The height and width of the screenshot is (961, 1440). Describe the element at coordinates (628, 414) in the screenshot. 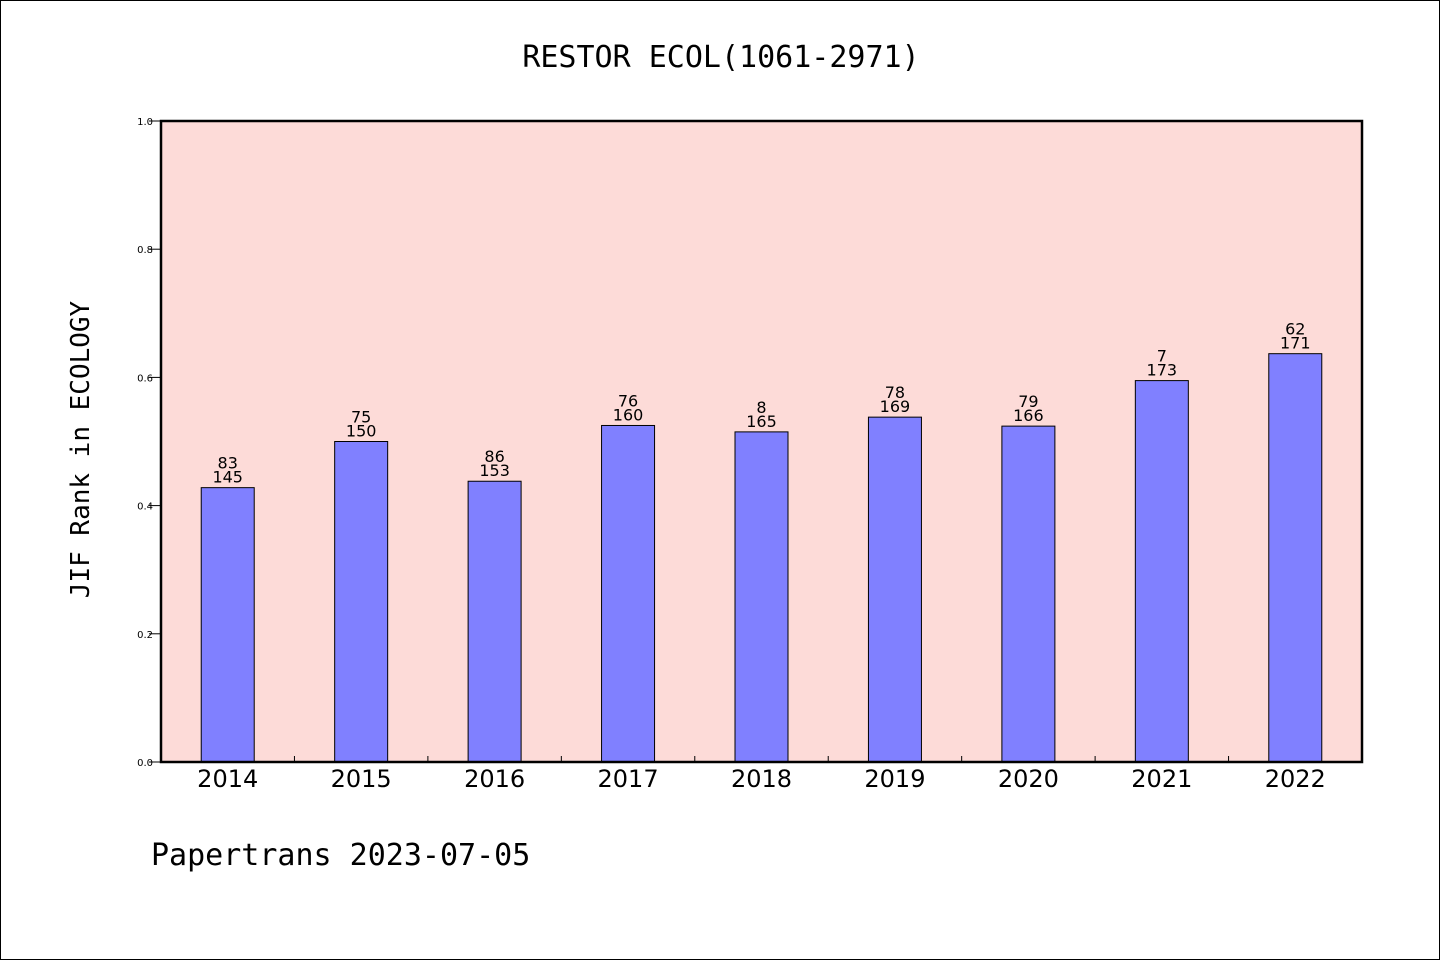

I see `bar-total-label: 160` at that location.